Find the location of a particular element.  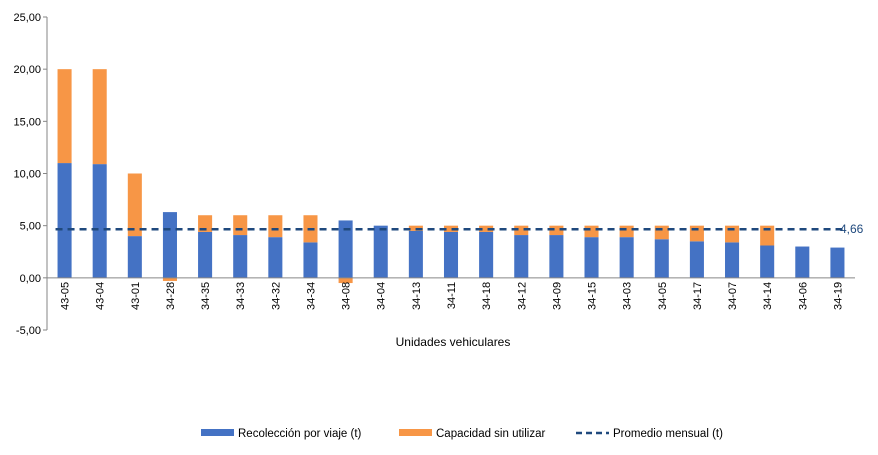

average-line-group: 4,66 is located at coordinates (459, 229).